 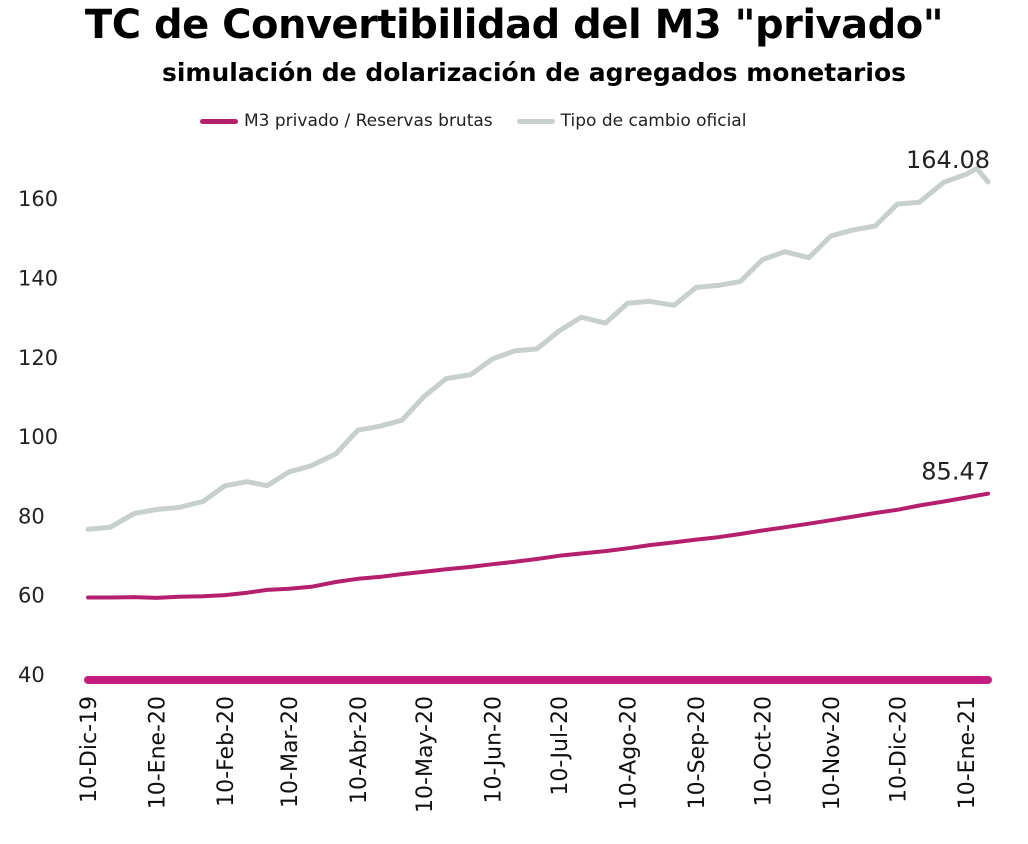 What do you see at coordinates (31, 596) in the screenshot?
I see `y-tick-label: 60` at bounding box center [31, 596].